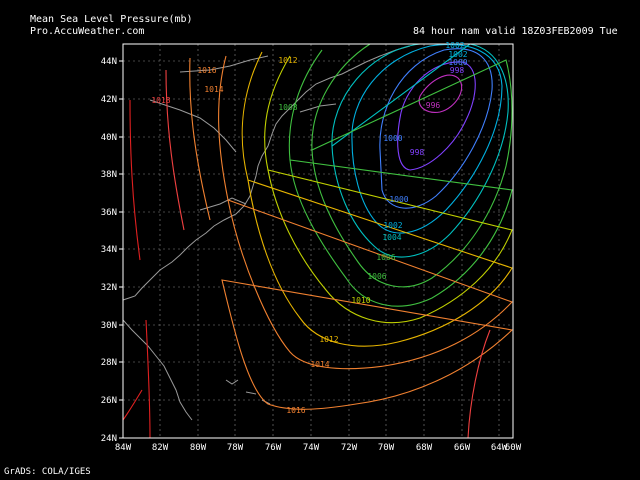  I want to click on contour-label: 1008, so click(287, 107).